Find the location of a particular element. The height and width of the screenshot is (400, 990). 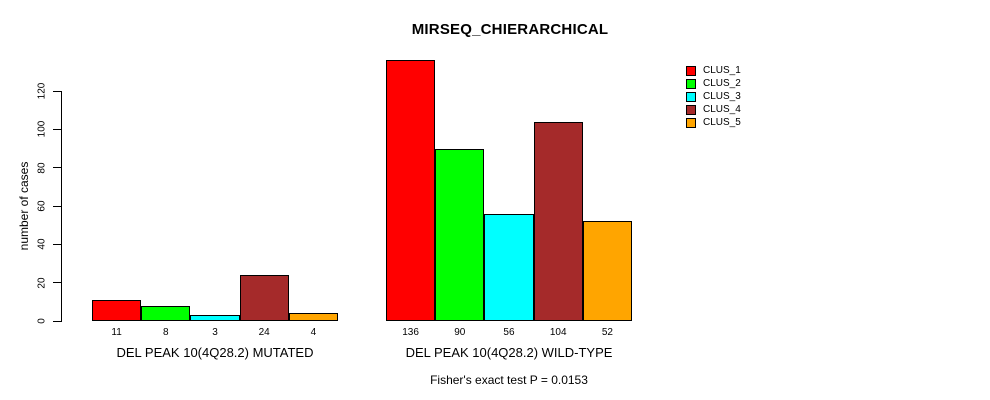

bar-value-label: 8 is located at coordinates (166, 332).